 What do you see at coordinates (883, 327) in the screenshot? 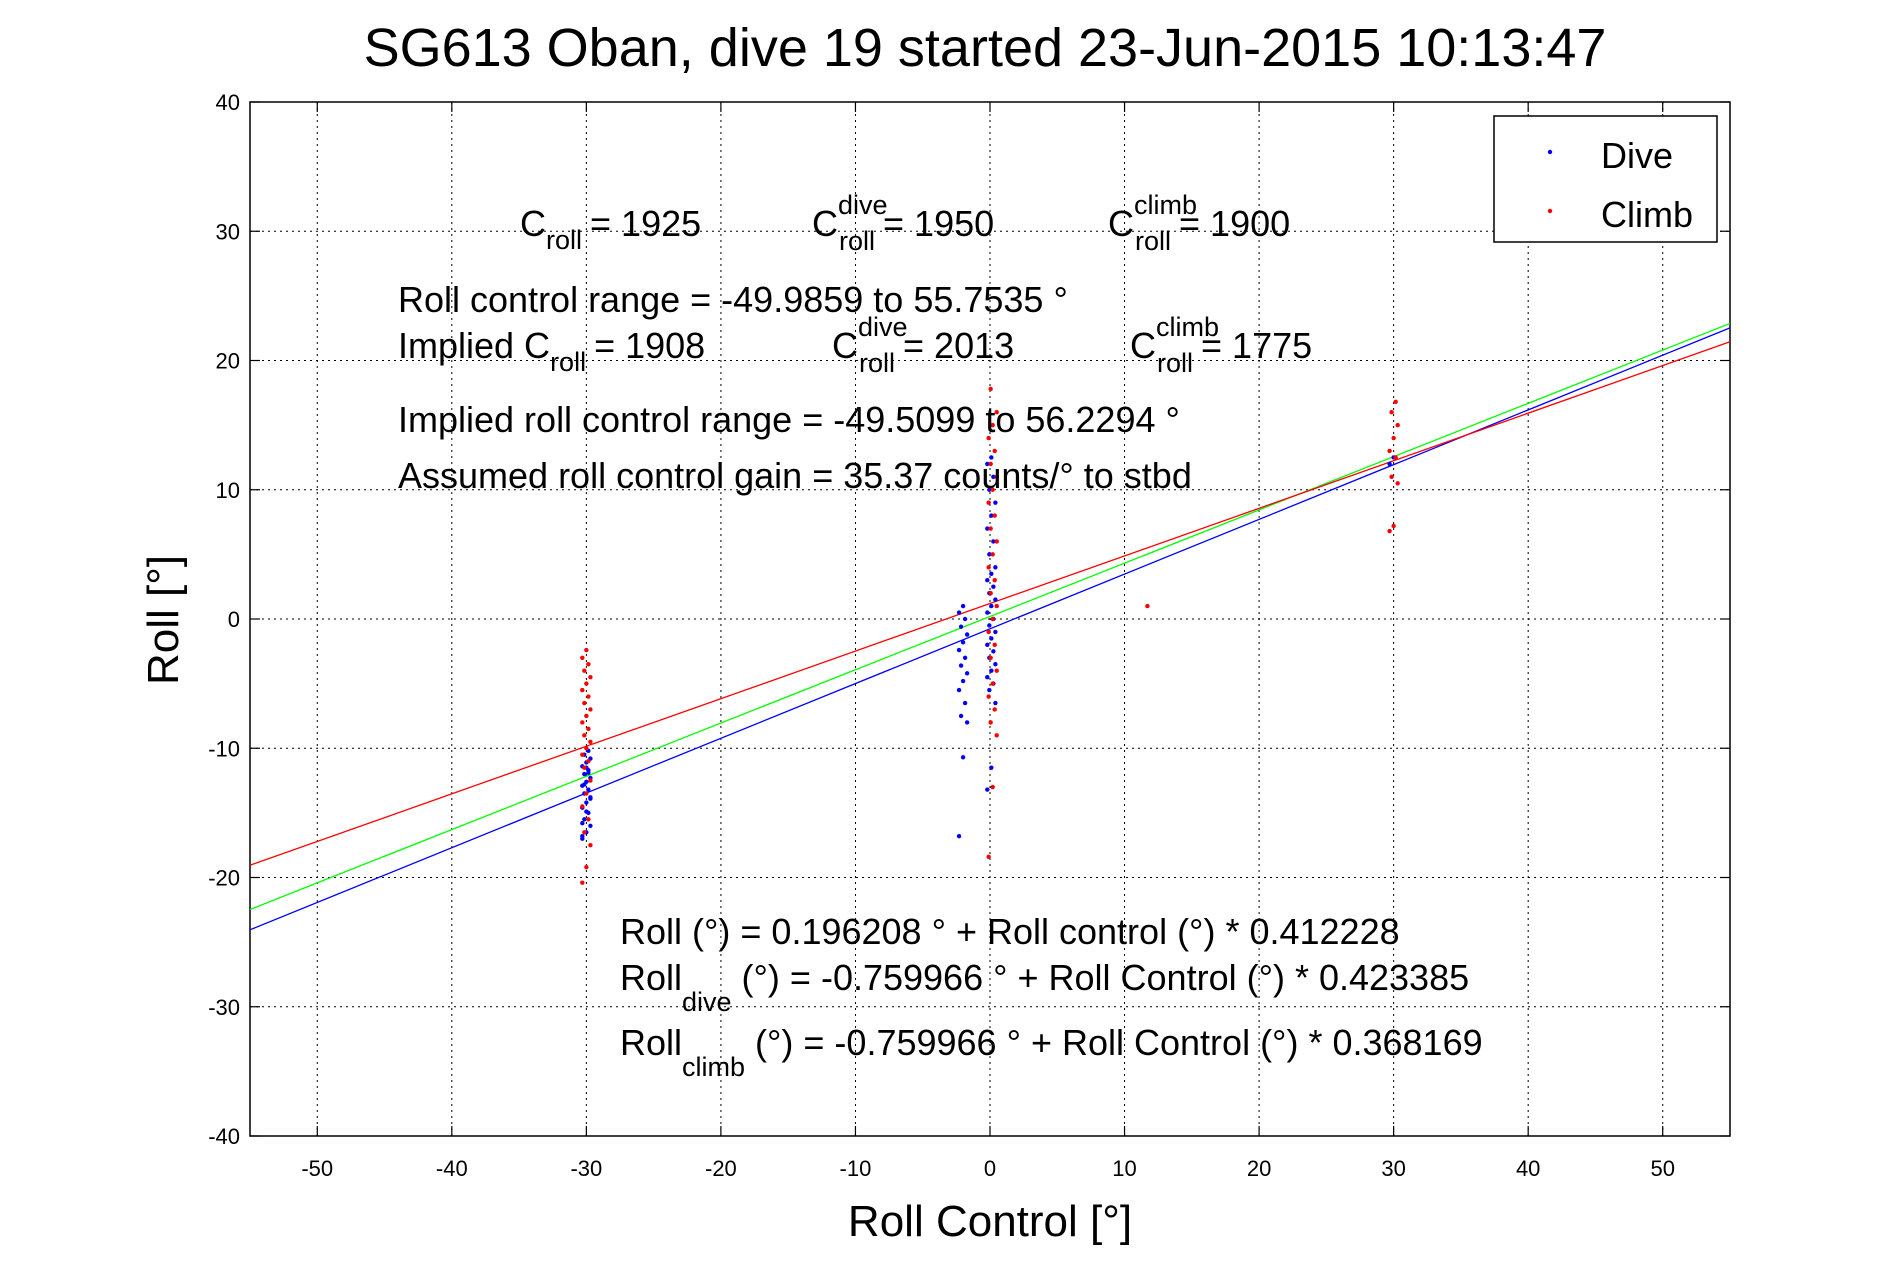
I see `annotation-implied-dive-sup: dive` at bounding box center [883, 327].